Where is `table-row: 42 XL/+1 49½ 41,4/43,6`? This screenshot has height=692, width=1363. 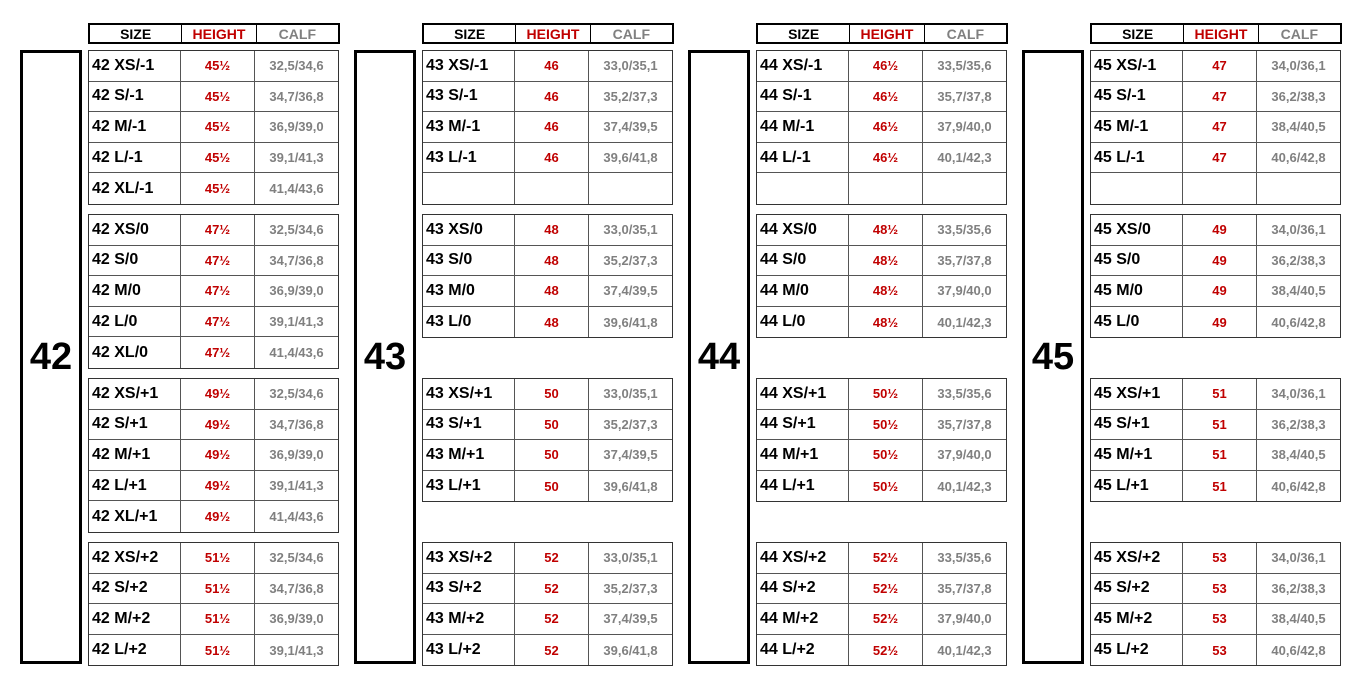 table-row: 42 XL/+1 49½ 41,4/43,6 is located at coordinates (213, 516).